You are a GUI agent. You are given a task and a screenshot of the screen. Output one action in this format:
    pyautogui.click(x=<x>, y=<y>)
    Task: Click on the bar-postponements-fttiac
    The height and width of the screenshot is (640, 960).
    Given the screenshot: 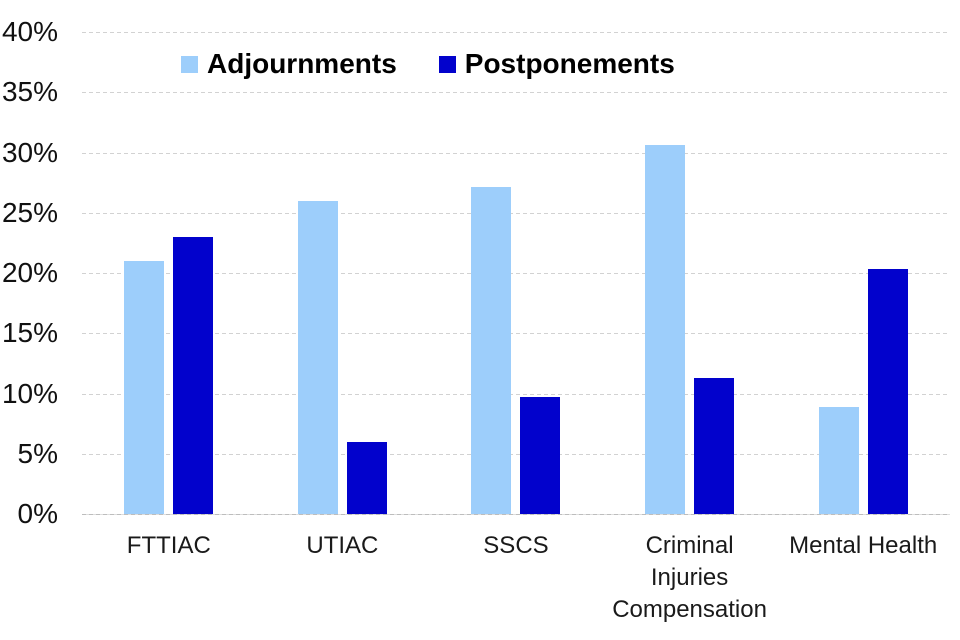 What is the action you would take?
    pyautogui.click(x=193, y=375)
    